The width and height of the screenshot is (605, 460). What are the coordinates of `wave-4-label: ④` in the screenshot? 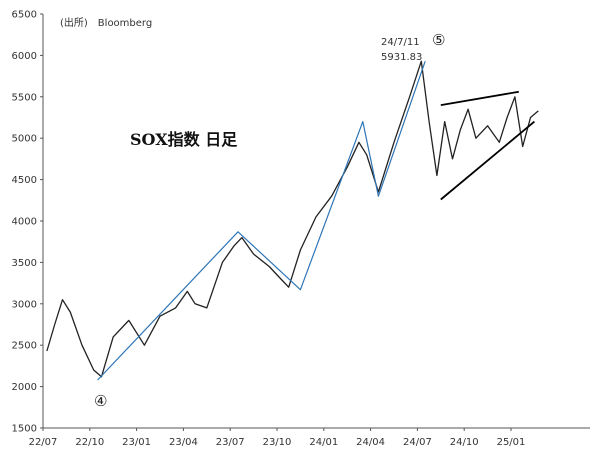 It's located at (100, 401).